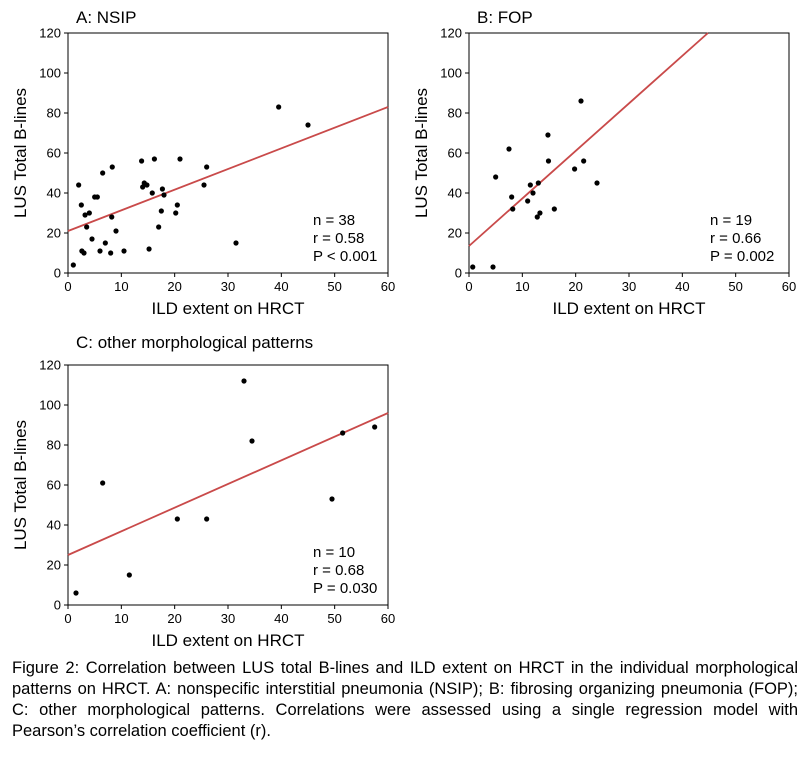 This screenshot has width=809, height=758. What do you see at coordinates (731, 220) in the screenshot?
I see `stat-annotation: n = 19` at bounding box center [731, 220].